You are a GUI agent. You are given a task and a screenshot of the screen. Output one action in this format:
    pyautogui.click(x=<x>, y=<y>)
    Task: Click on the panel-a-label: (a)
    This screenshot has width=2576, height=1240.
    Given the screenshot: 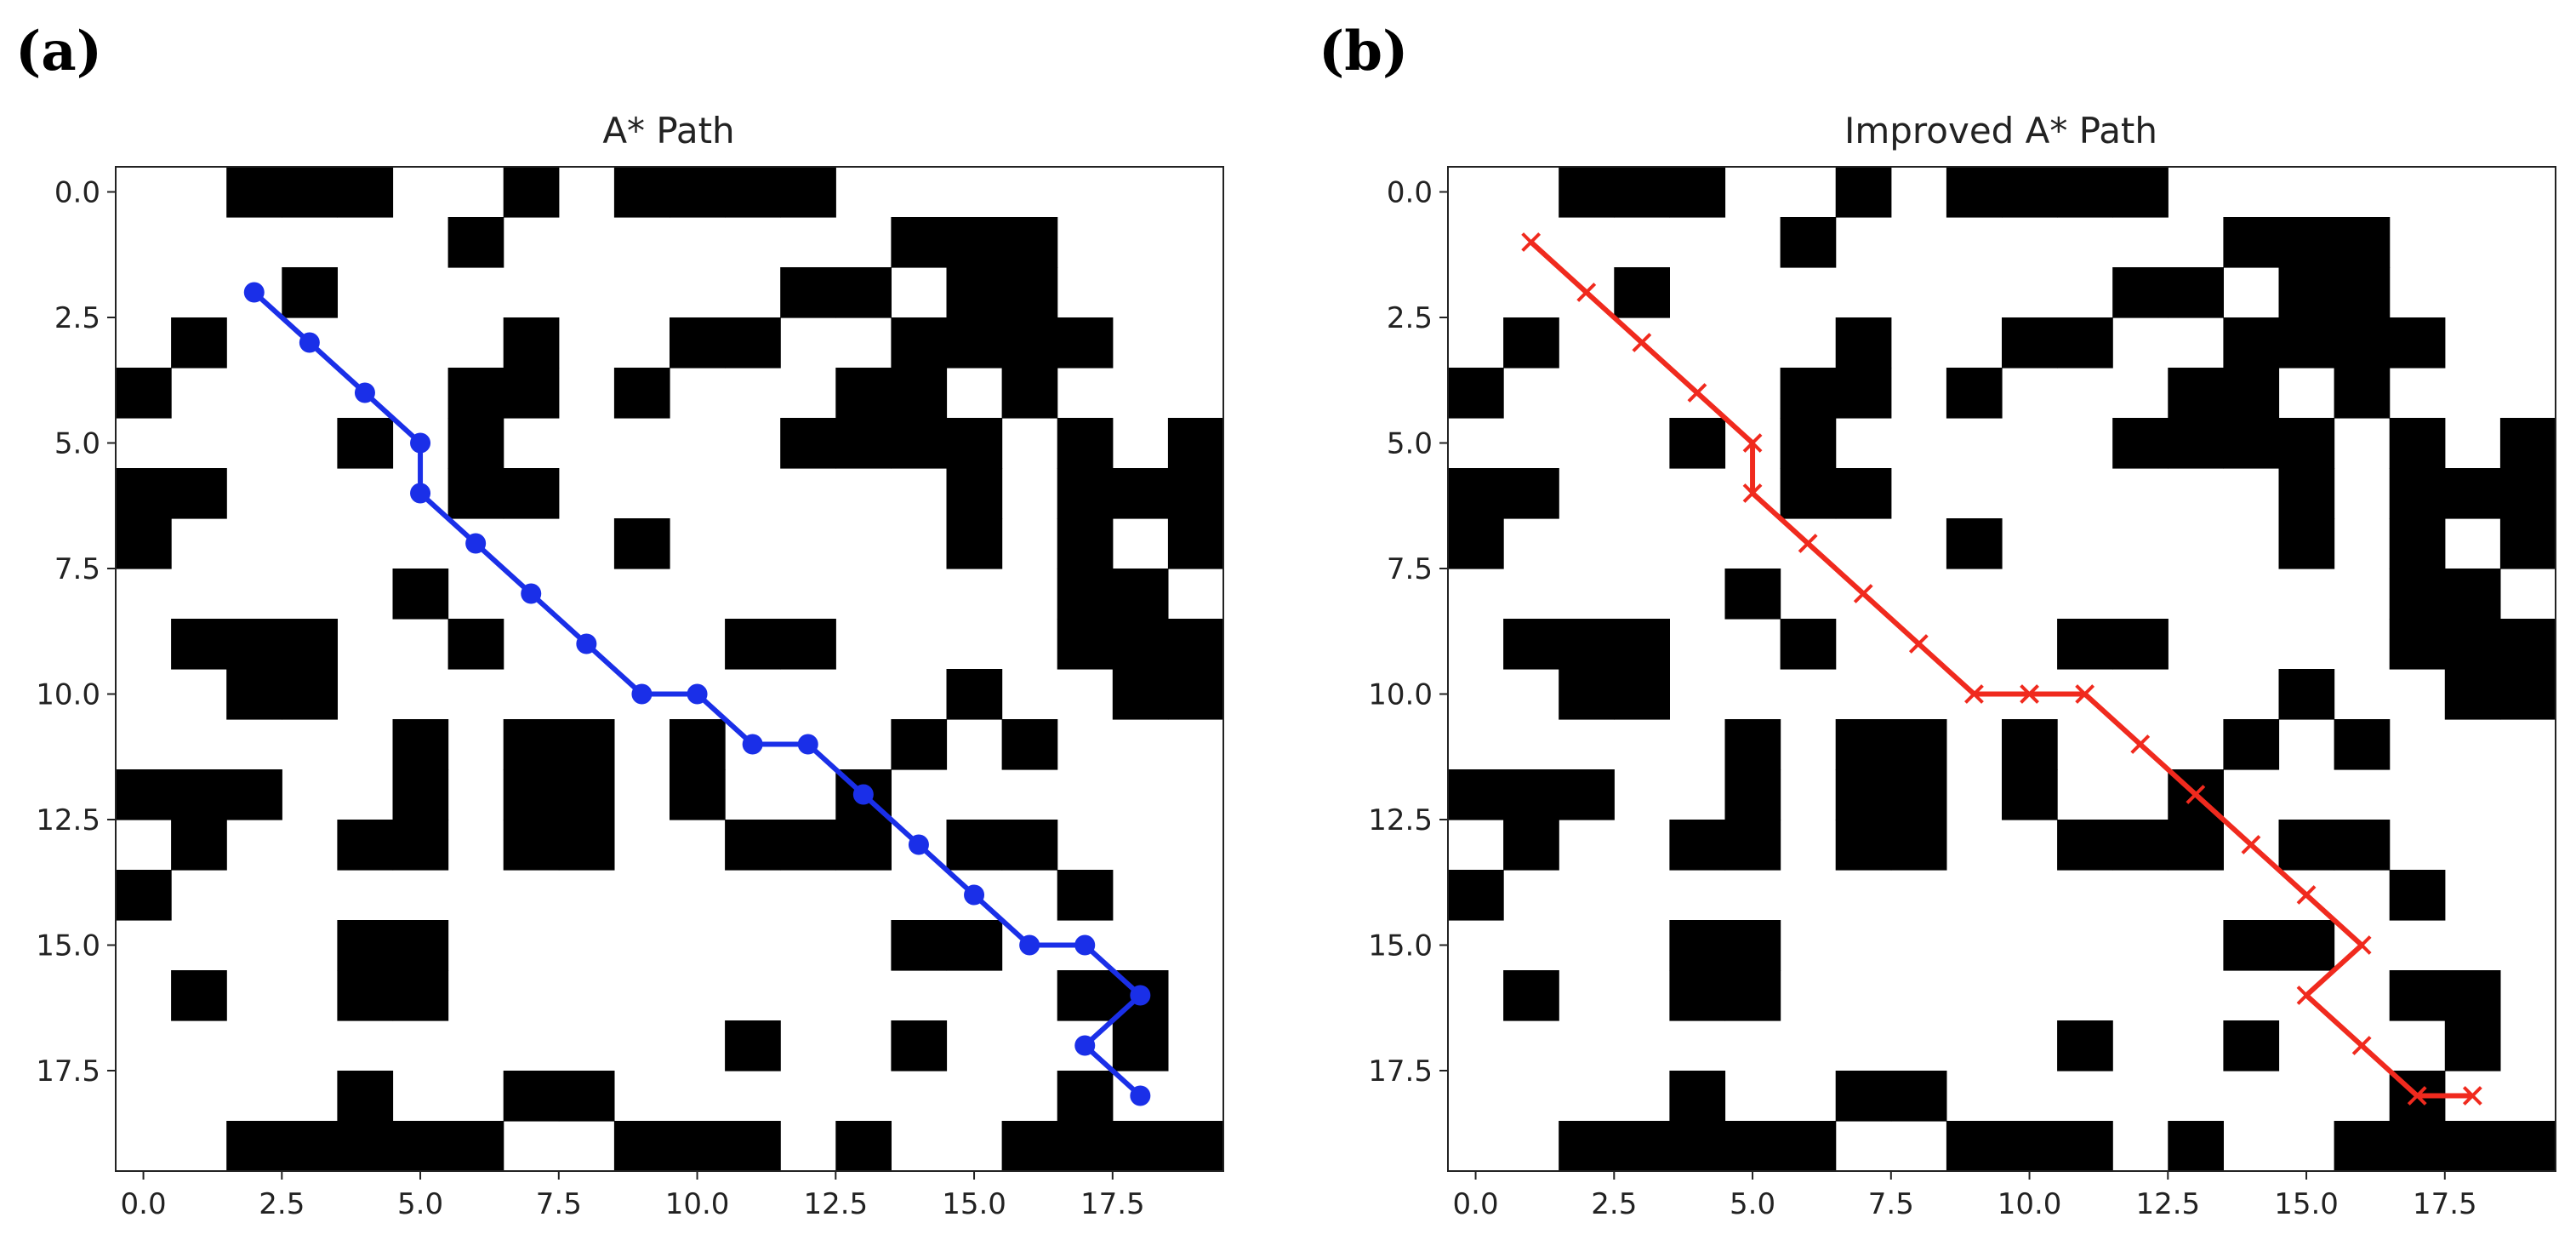 What is the action you would take?
    pyautogui.click(x=58, y=51)
    